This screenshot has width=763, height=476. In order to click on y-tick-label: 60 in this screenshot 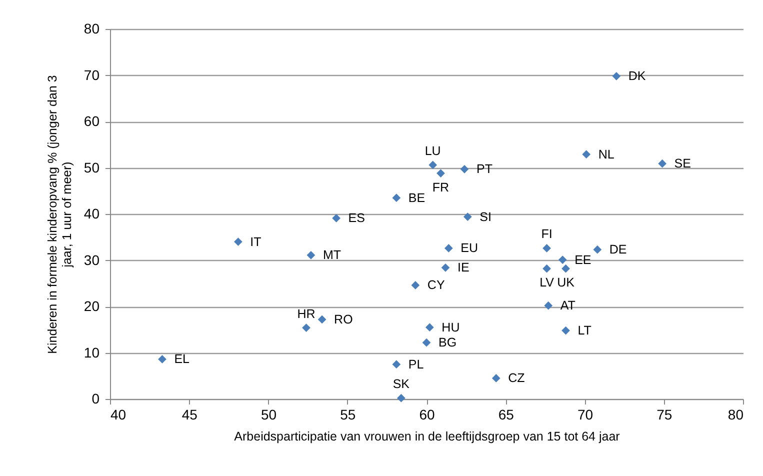, I will do `click(92, 121)`.